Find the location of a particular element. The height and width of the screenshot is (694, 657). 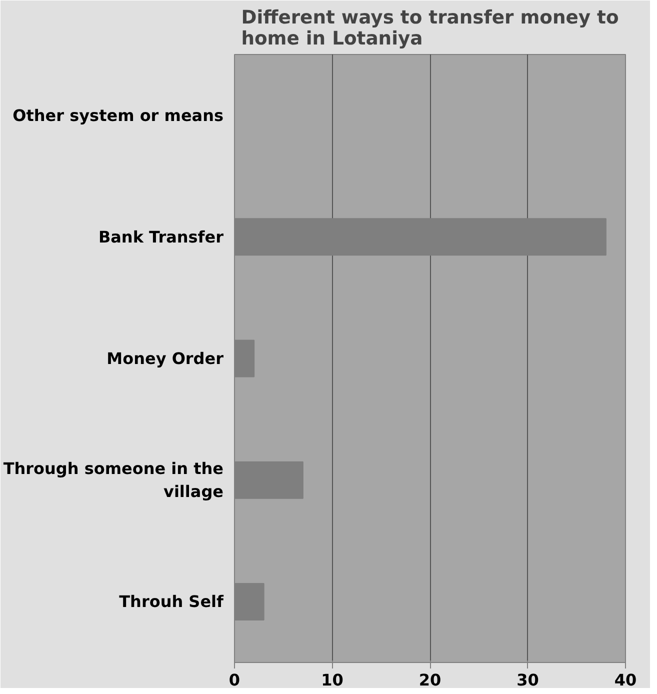

y-tick-label: Money Order is located at coordinates (165, 358).